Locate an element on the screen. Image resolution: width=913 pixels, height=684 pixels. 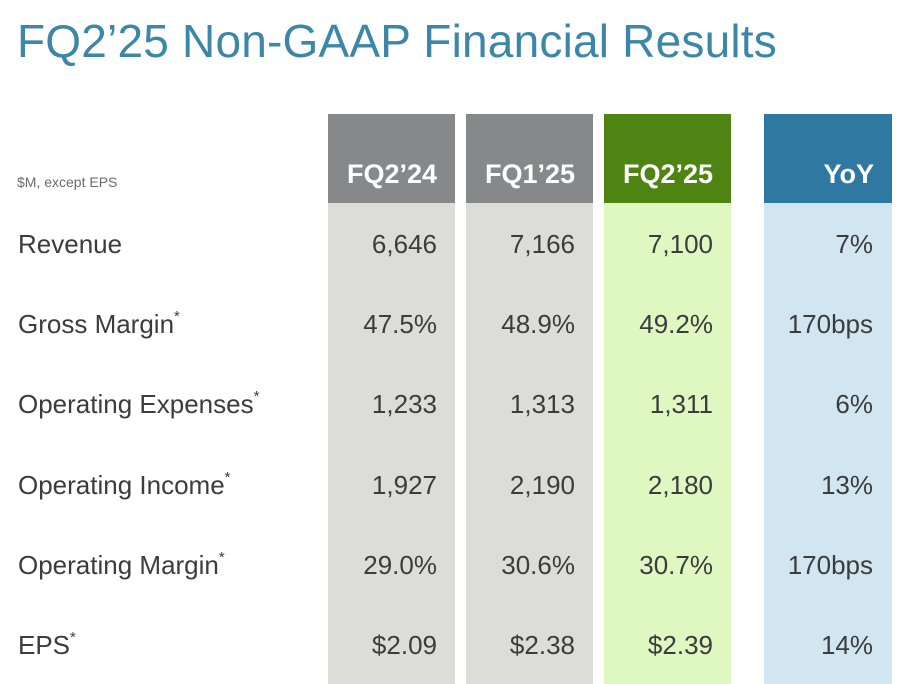
table-cell: 2,180 is located at coordinates (680, 485).